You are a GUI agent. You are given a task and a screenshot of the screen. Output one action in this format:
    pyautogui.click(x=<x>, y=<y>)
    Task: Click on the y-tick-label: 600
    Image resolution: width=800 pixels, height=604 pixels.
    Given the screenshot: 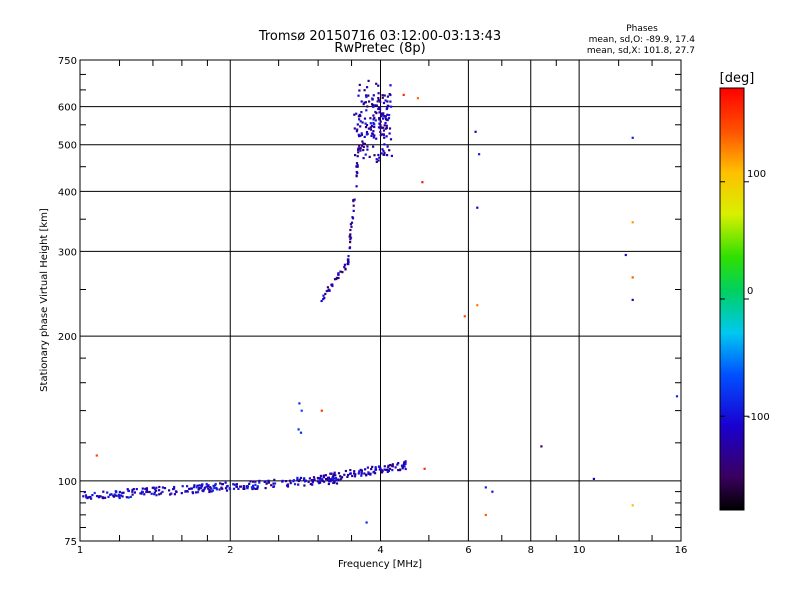 What is the action you would take?
    pyautogui.click(x=67, y=108)
    